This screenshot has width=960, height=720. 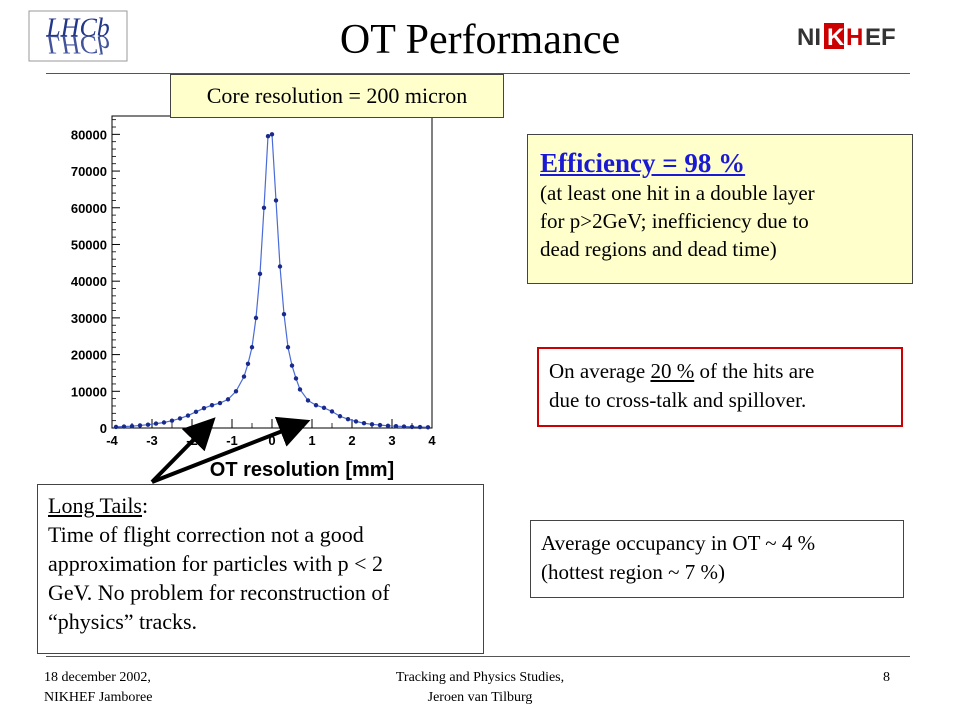 I want to click on occupancy-line-1: Average occupancy in OT ~ 4 %, so click(x=678, y=543).